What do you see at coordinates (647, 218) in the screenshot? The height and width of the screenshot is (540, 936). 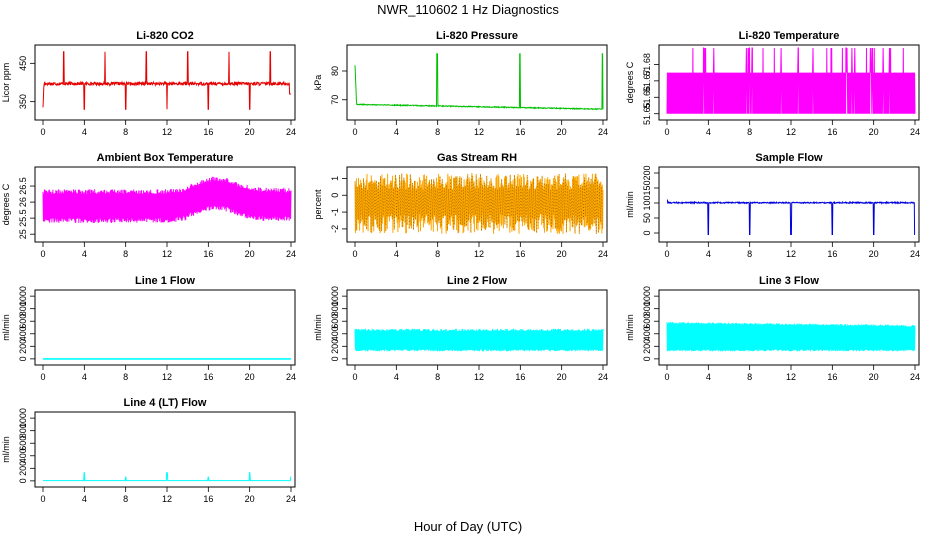 I see `y-tick-label: 50` at bounding box center [647, 218].